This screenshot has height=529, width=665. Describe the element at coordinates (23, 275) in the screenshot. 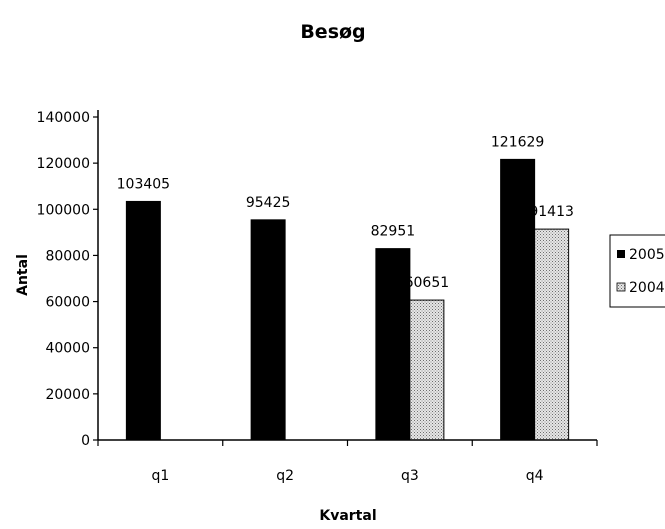

I see `y-axis-title: Antal` at that location.